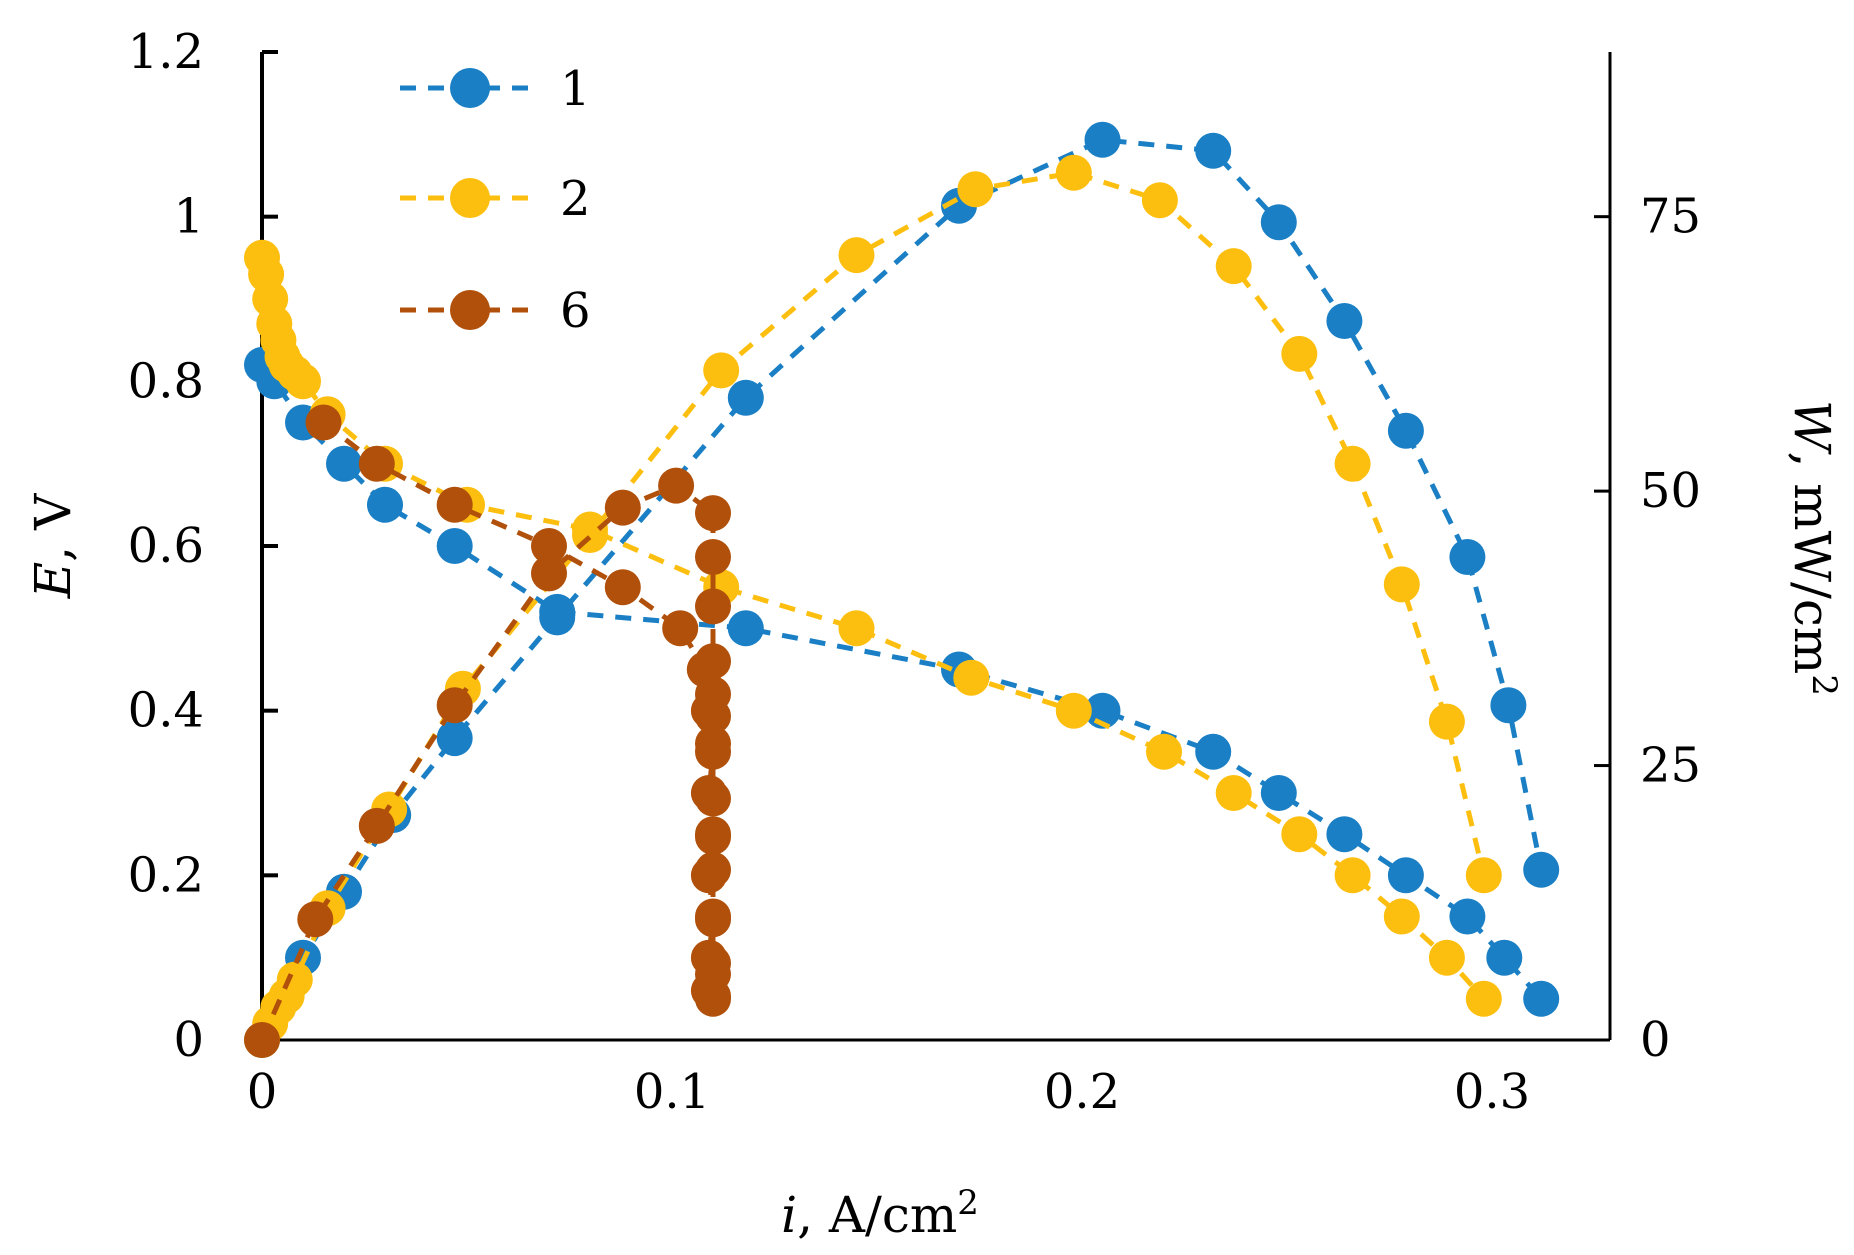 The image size is (1854, 1255). What do you see at coordinates (166, 875) in the screenshot?
I see `y-tick-label: 0.2` at bounding box center [166, 875].